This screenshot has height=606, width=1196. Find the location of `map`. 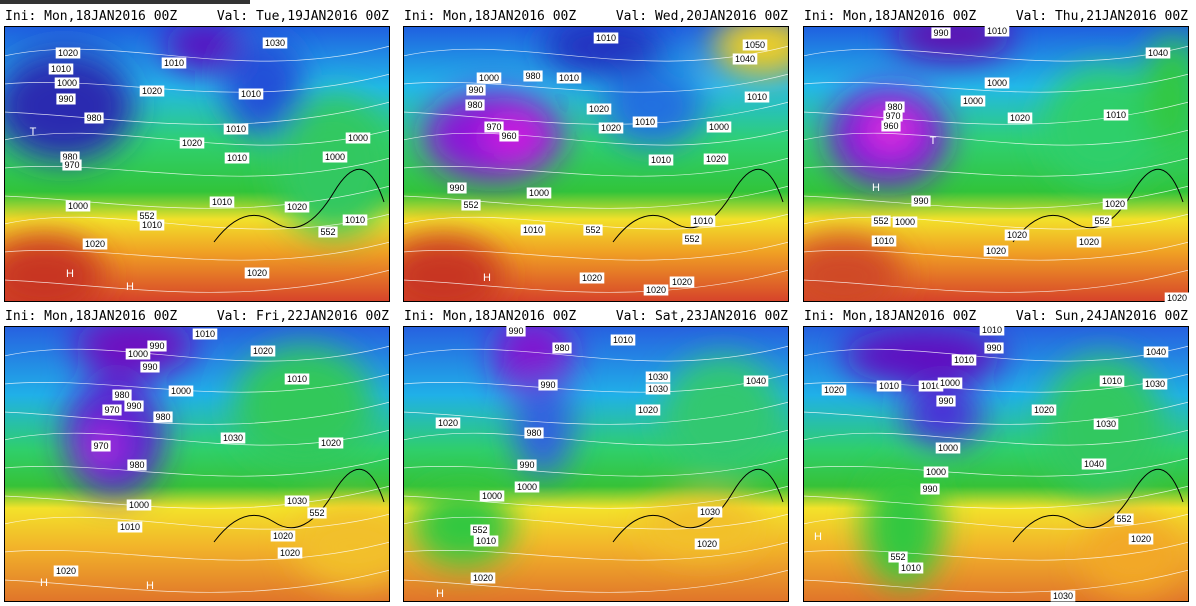

map is located at coordinates (996, 464).